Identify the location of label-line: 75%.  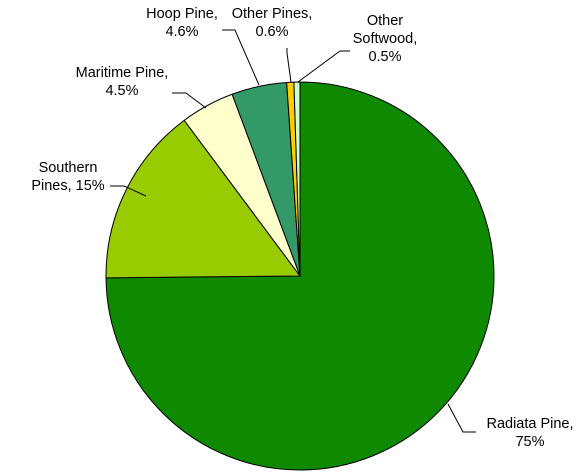
(529, 442).